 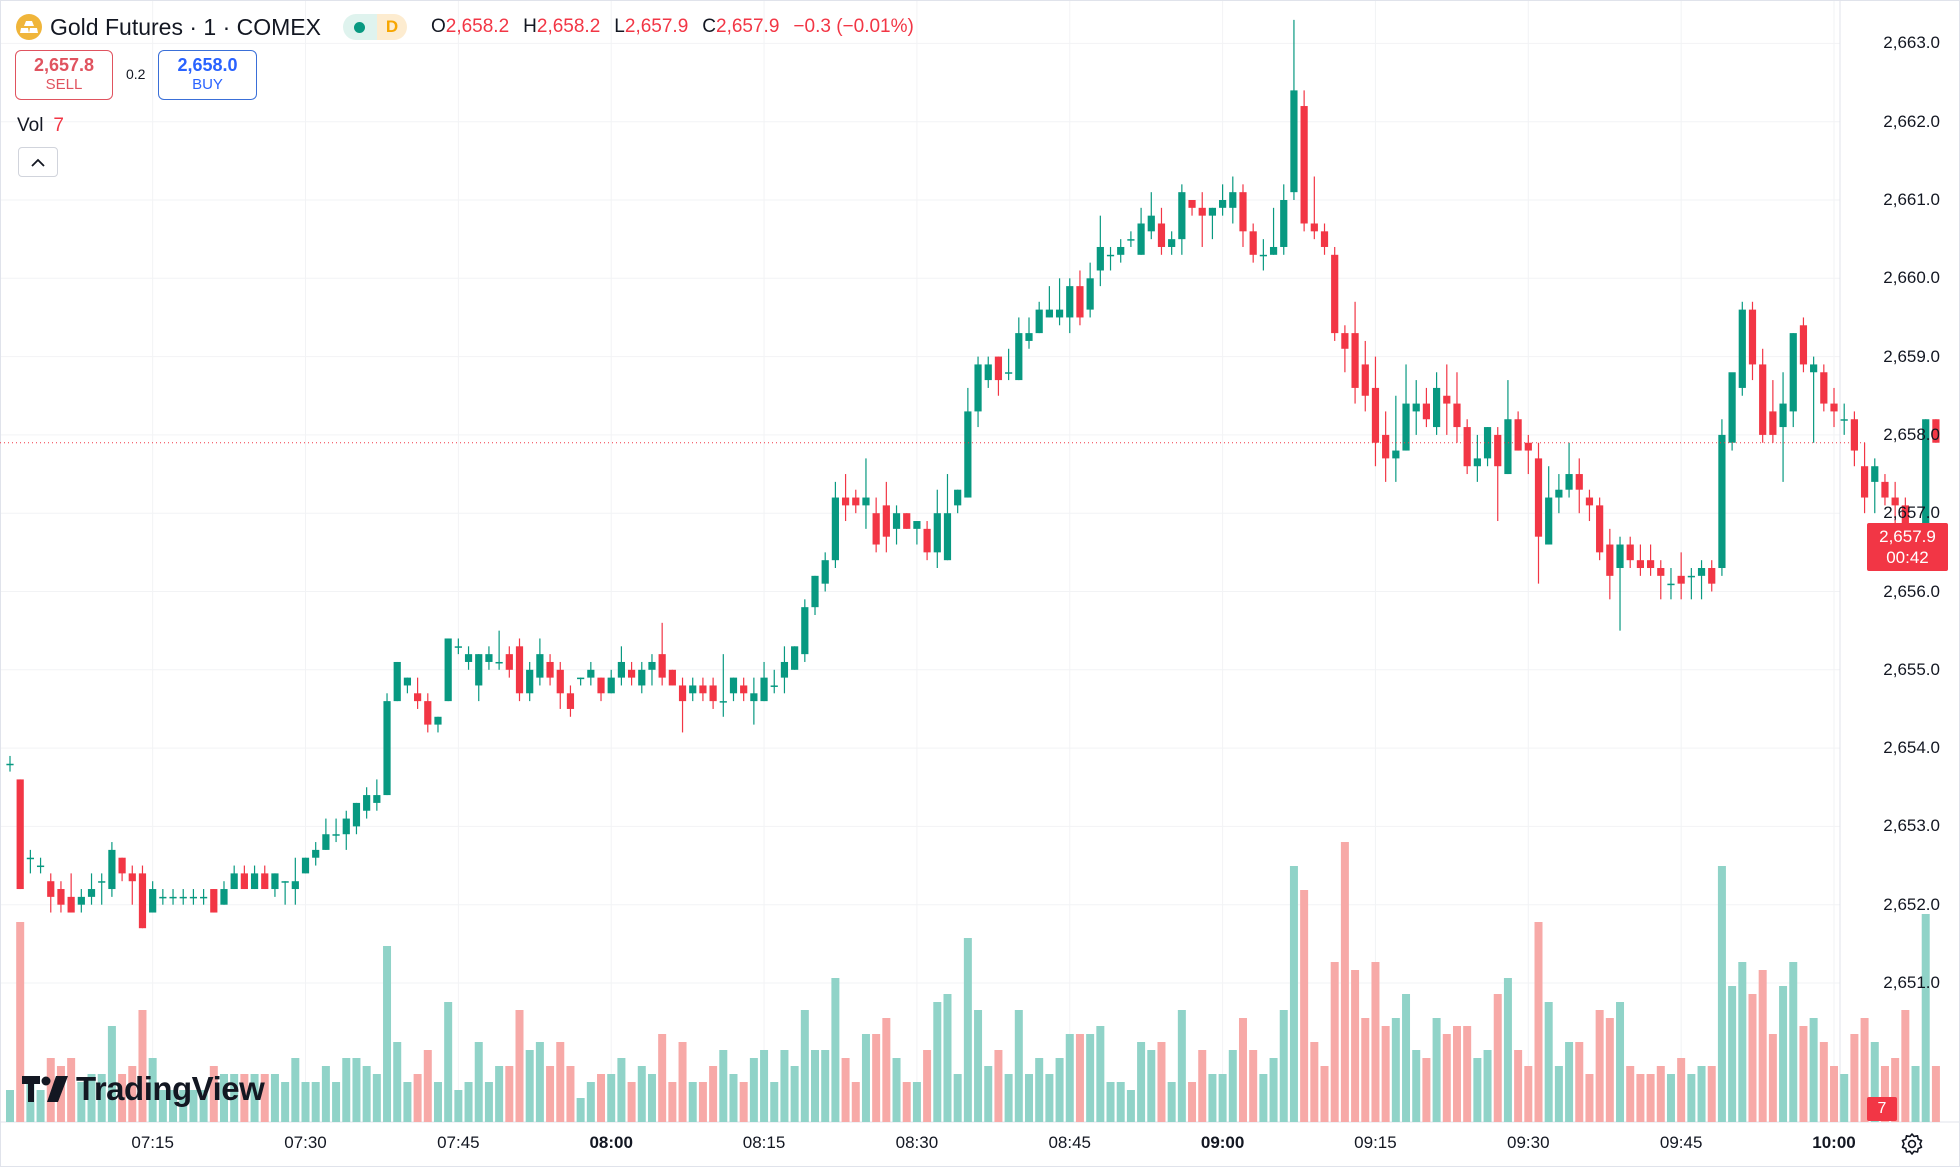 I want to click on chart-settings-gear-icon, so click(x=1912, y=1144).